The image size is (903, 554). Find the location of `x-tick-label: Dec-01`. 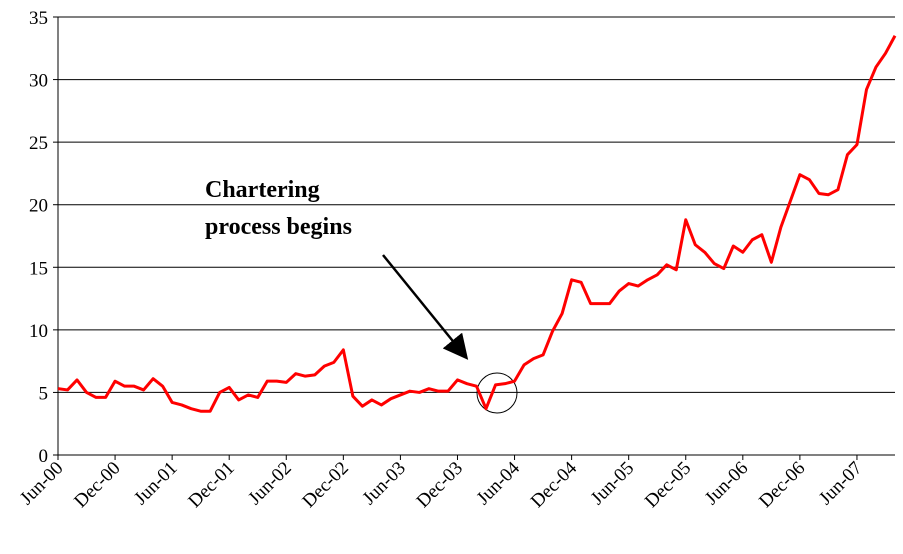

x-tick-label: Dec-01 is located at coordinates (211, 485).